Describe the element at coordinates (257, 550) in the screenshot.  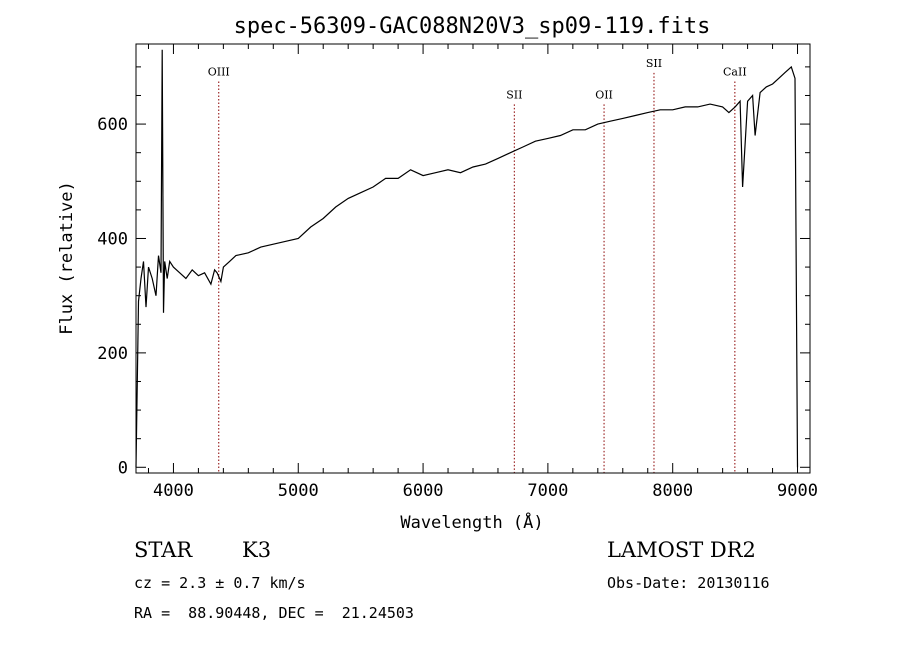
I see `object-subclass: K3` at that location.